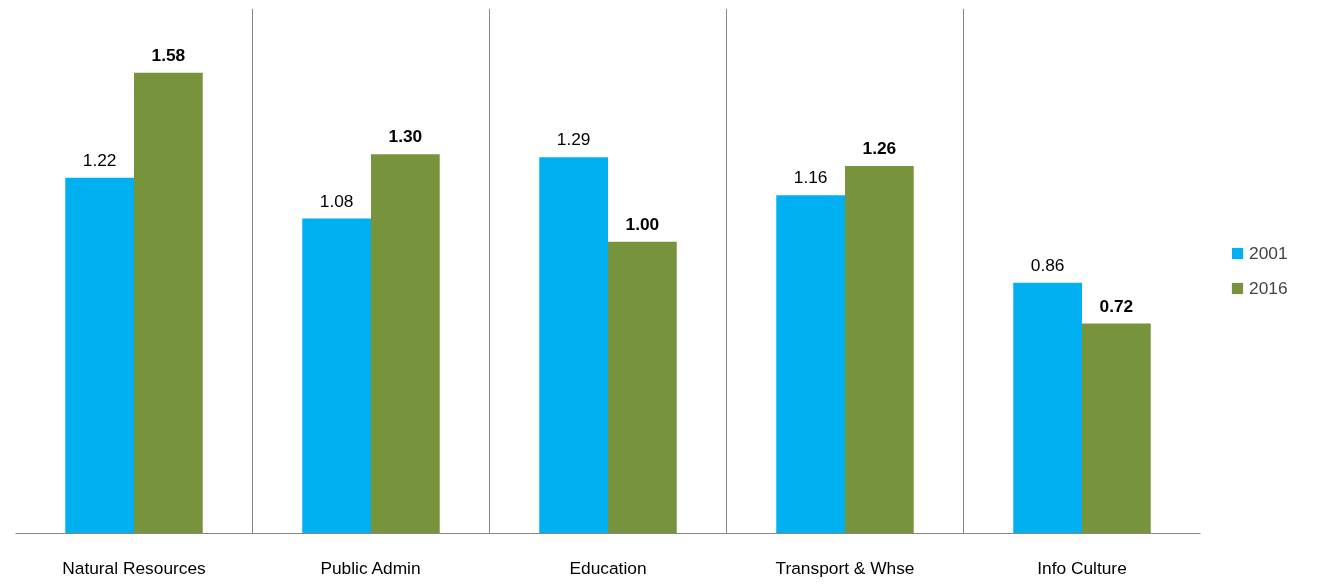  I want to click on data-label: 0.72, so click(1116, 305).